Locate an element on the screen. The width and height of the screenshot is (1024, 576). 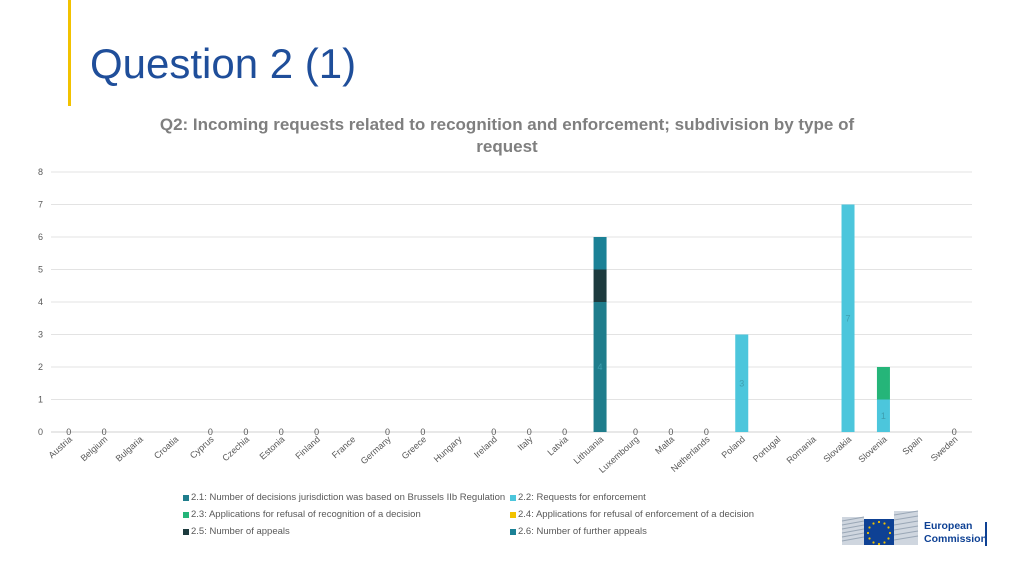
data-label: 4 is located at coordinates (600, 367).